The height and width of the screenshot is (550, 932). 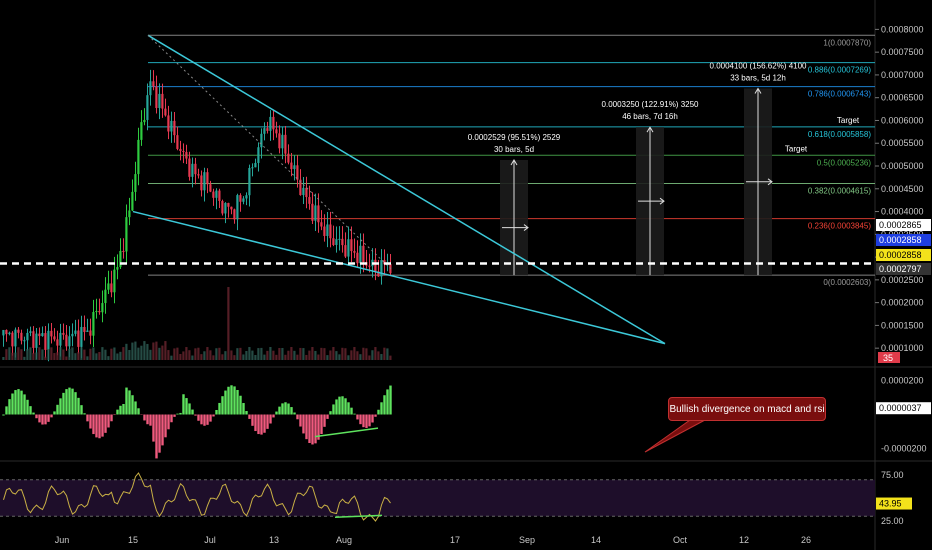 What do you see at coordinates (527, 540) in the screenshot?
I see `time-tick-label: Sep` at bounding box center [527, 540].